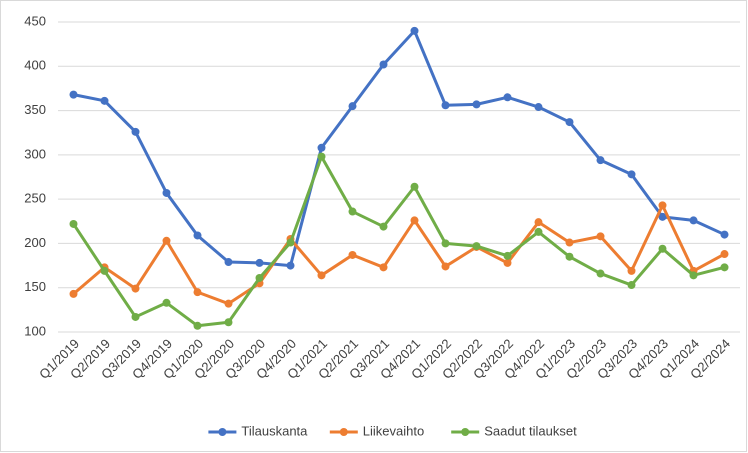  I want to click on y-tick-label: 150, so click(35, 286).